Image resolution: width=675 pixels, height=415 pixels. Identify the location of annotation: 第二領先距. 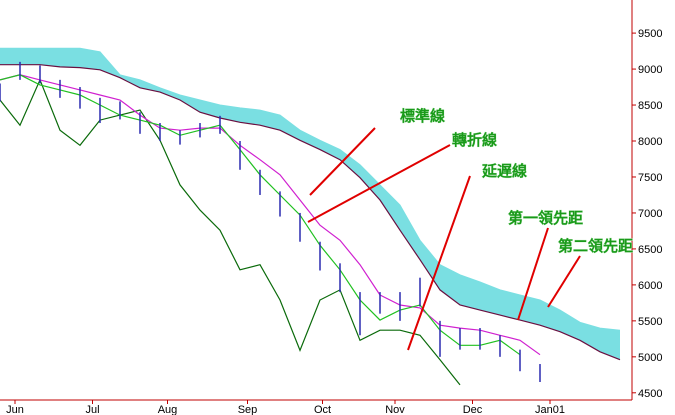
(595, 246).